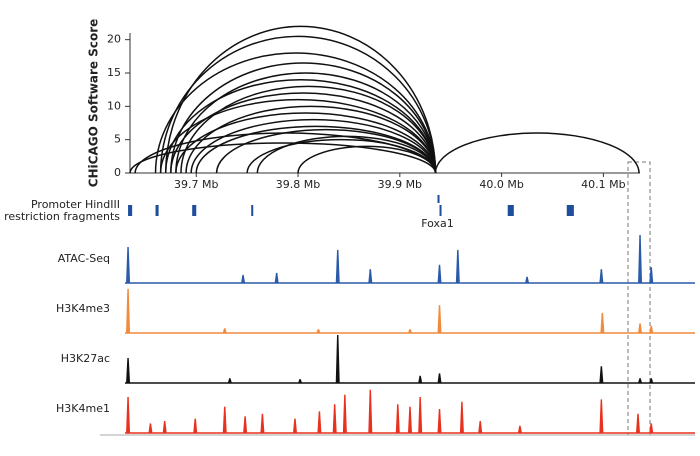  What do you see at coordinates (603, 184) in the screenshot?
I see `x-tick-label: 40.1 Mb` at bounding box center [603, 184].